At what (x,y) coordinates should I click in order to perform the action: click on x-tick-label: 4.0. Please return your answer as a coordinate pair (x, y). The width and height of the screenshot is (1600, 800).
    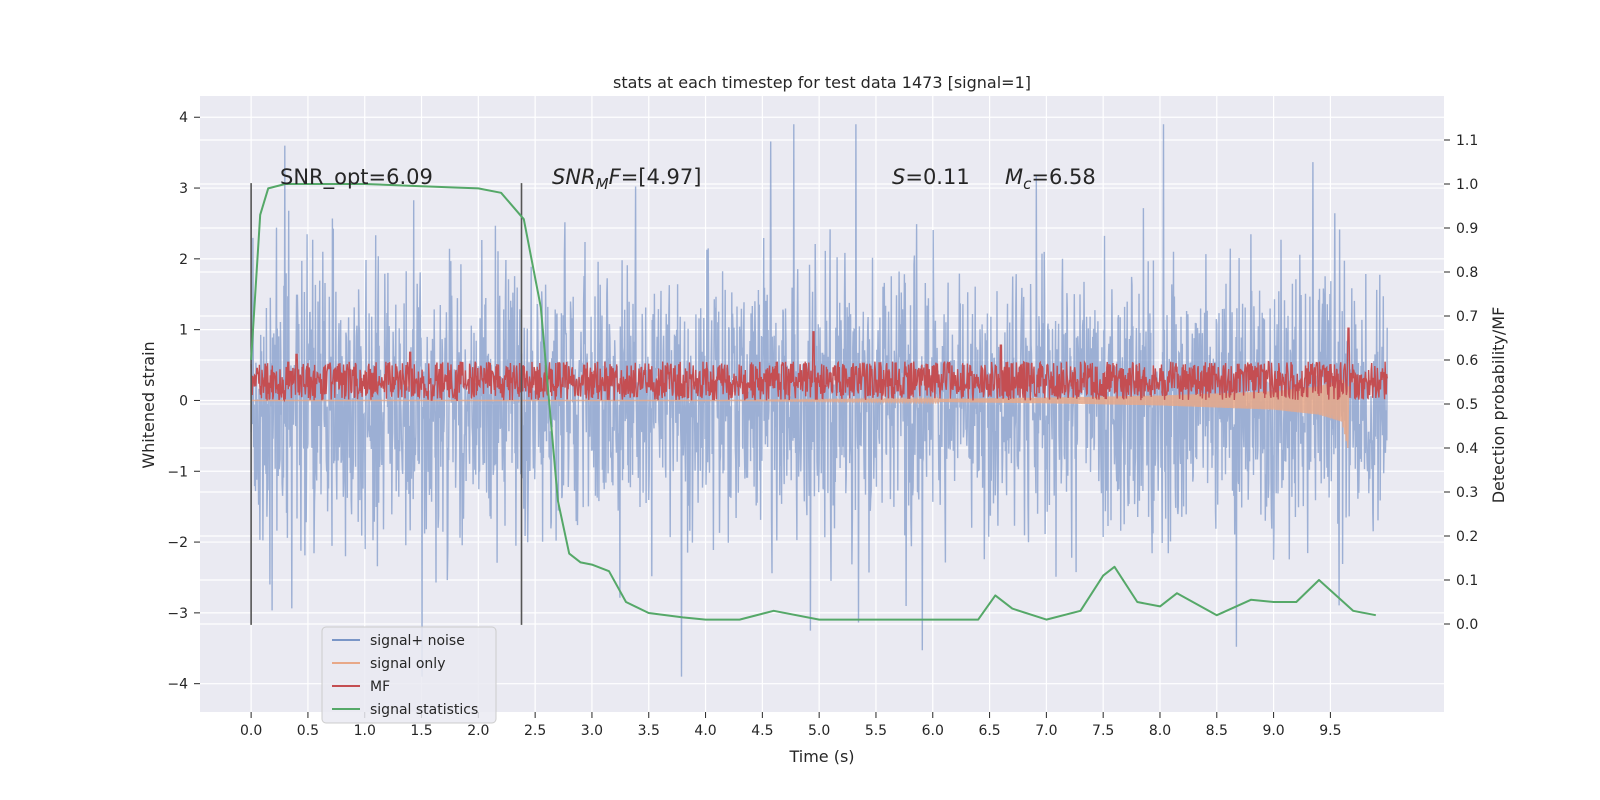
    Looking at the image, I should click on (705, 731).